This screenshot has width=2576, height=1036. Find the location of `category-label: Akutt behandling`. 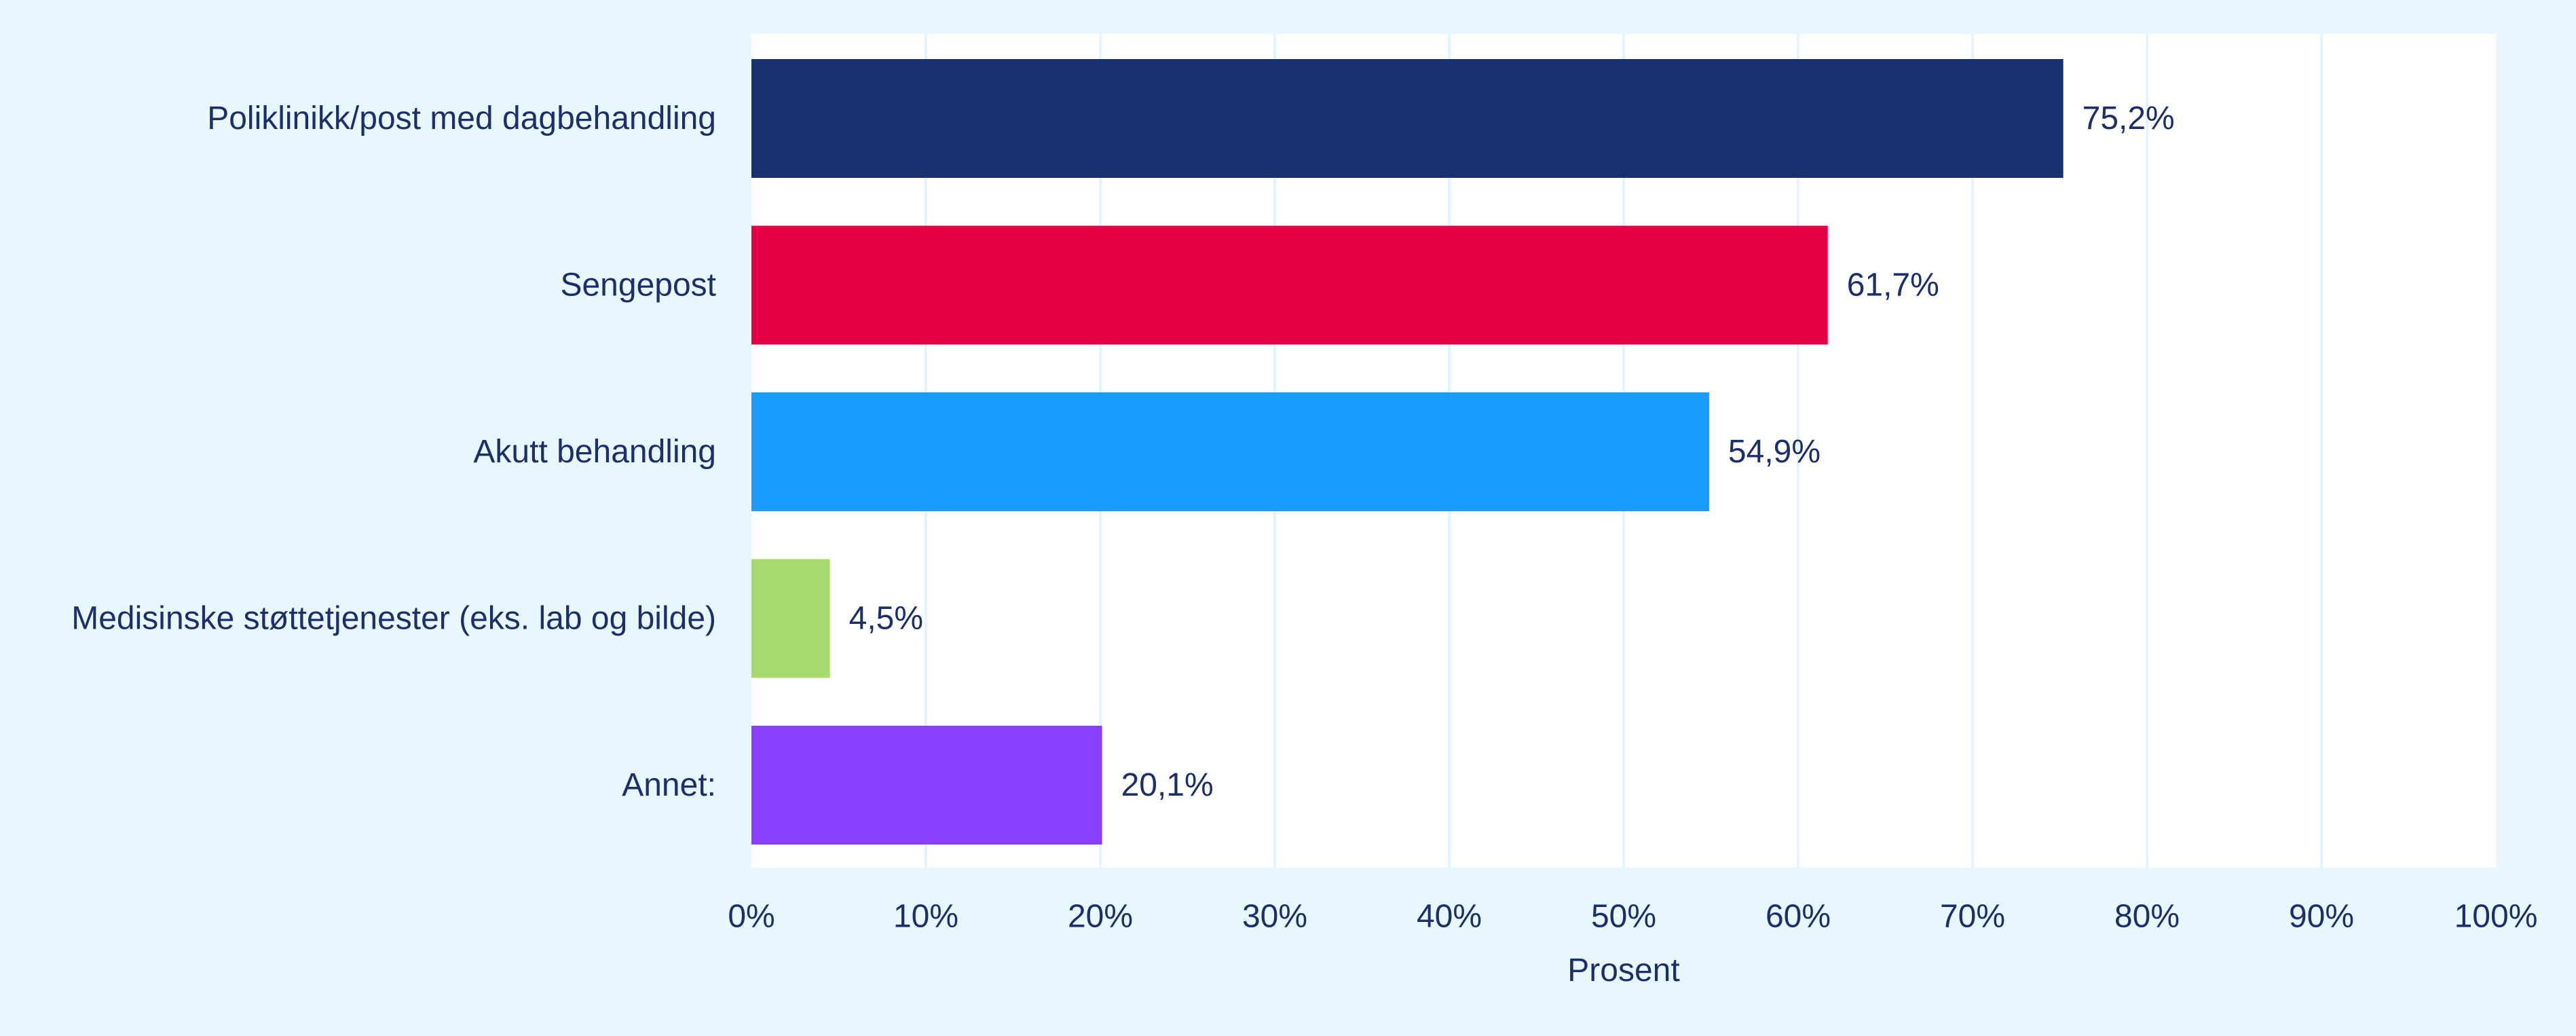

category-label: Akutt behandling is located at coordinates (595, 452).